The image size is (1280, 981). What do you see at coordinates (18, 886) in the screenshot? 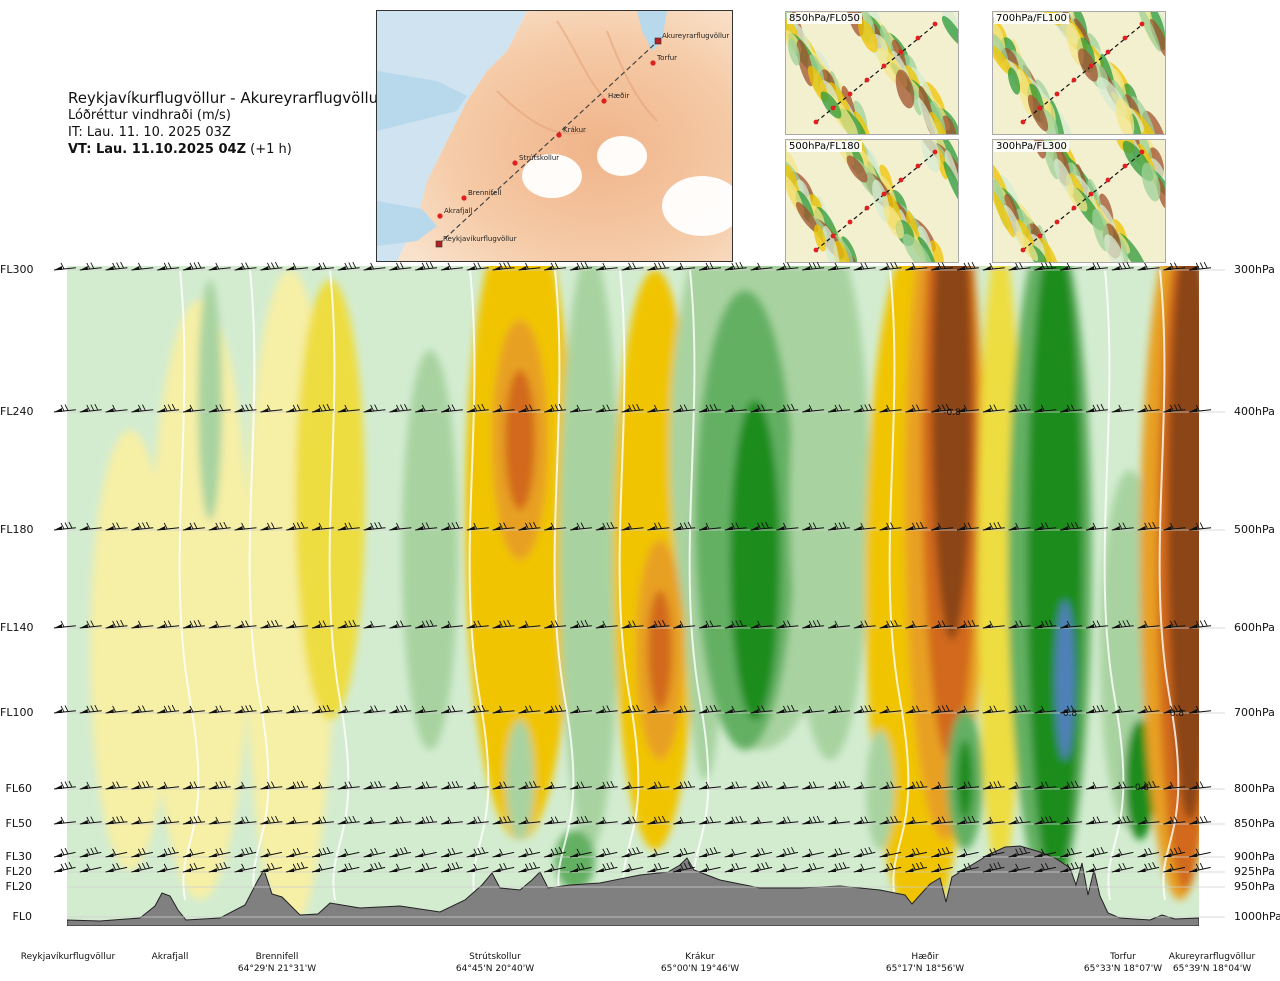
I see `fl-label: FL20` at bounding box center [18, 886].